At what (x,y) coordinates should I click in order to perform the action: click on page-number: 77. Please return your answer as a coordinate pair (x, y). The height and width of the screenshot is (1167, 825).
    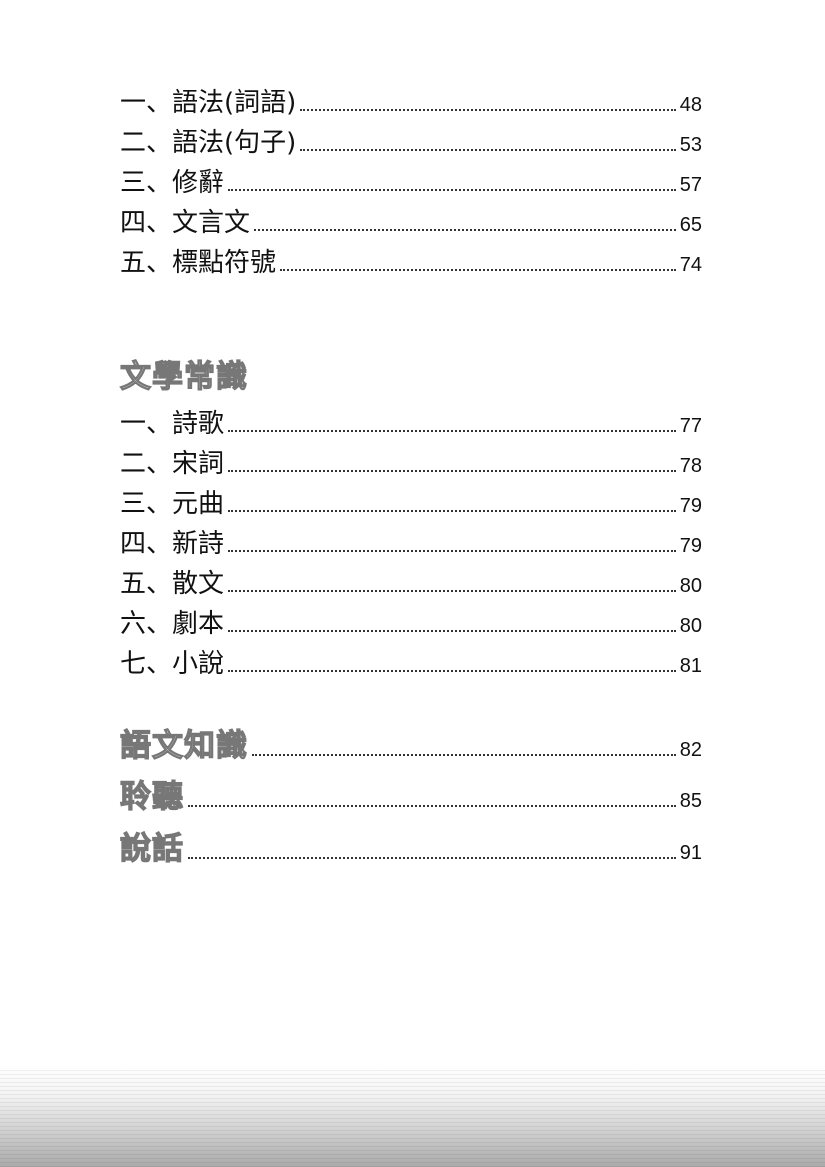
    Looking at the image, I should click on (690, 426).